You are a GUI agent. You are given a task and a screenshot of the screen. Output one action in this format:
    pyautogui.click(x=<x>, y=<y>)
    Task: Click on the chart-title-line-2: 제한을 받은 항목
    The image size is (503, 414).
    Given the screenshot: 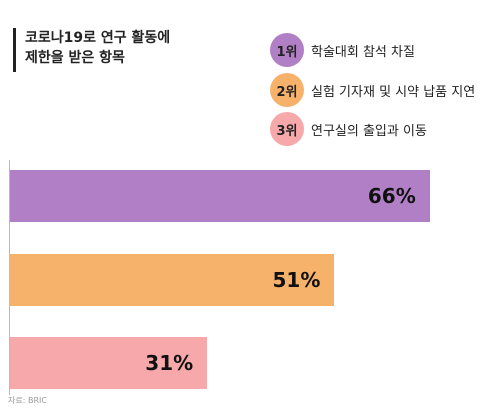 What is the action you would take?
    pyautogui.click(x=75, y=58)
    